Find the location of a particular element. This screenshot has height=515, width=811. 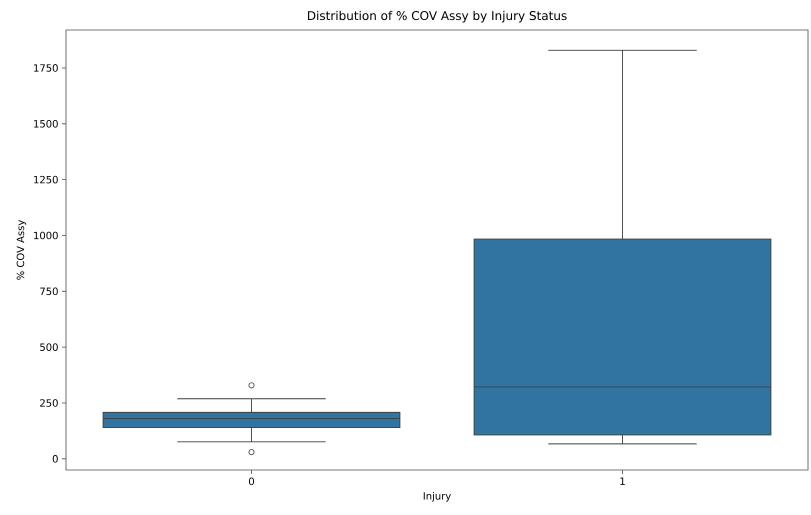

y-tick-label: 1250 is located at coordinates (46, 180).